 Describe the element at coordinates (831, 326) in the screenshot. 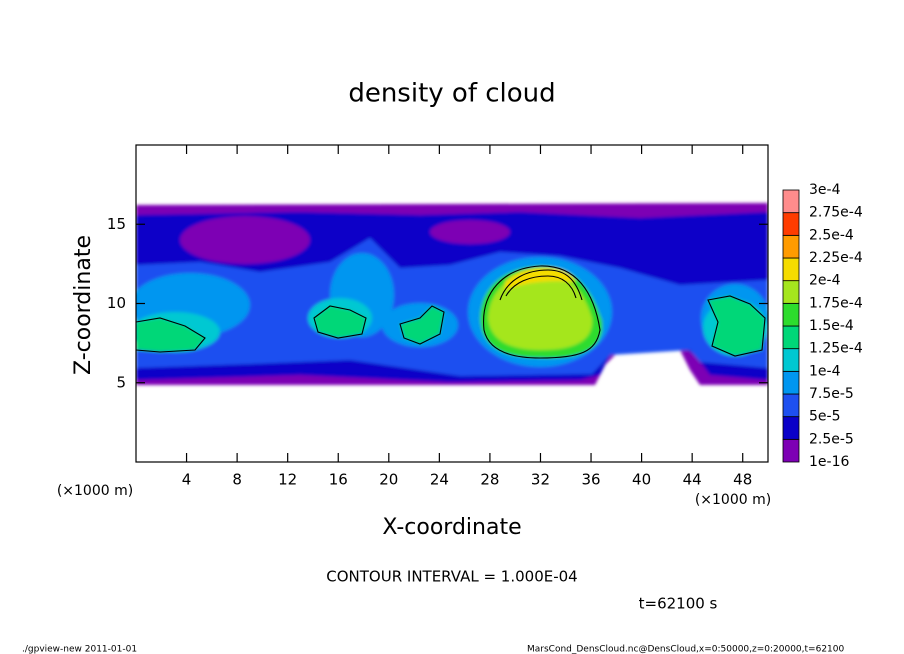

I see `colorbar-label: 1.5e-4` at that location.